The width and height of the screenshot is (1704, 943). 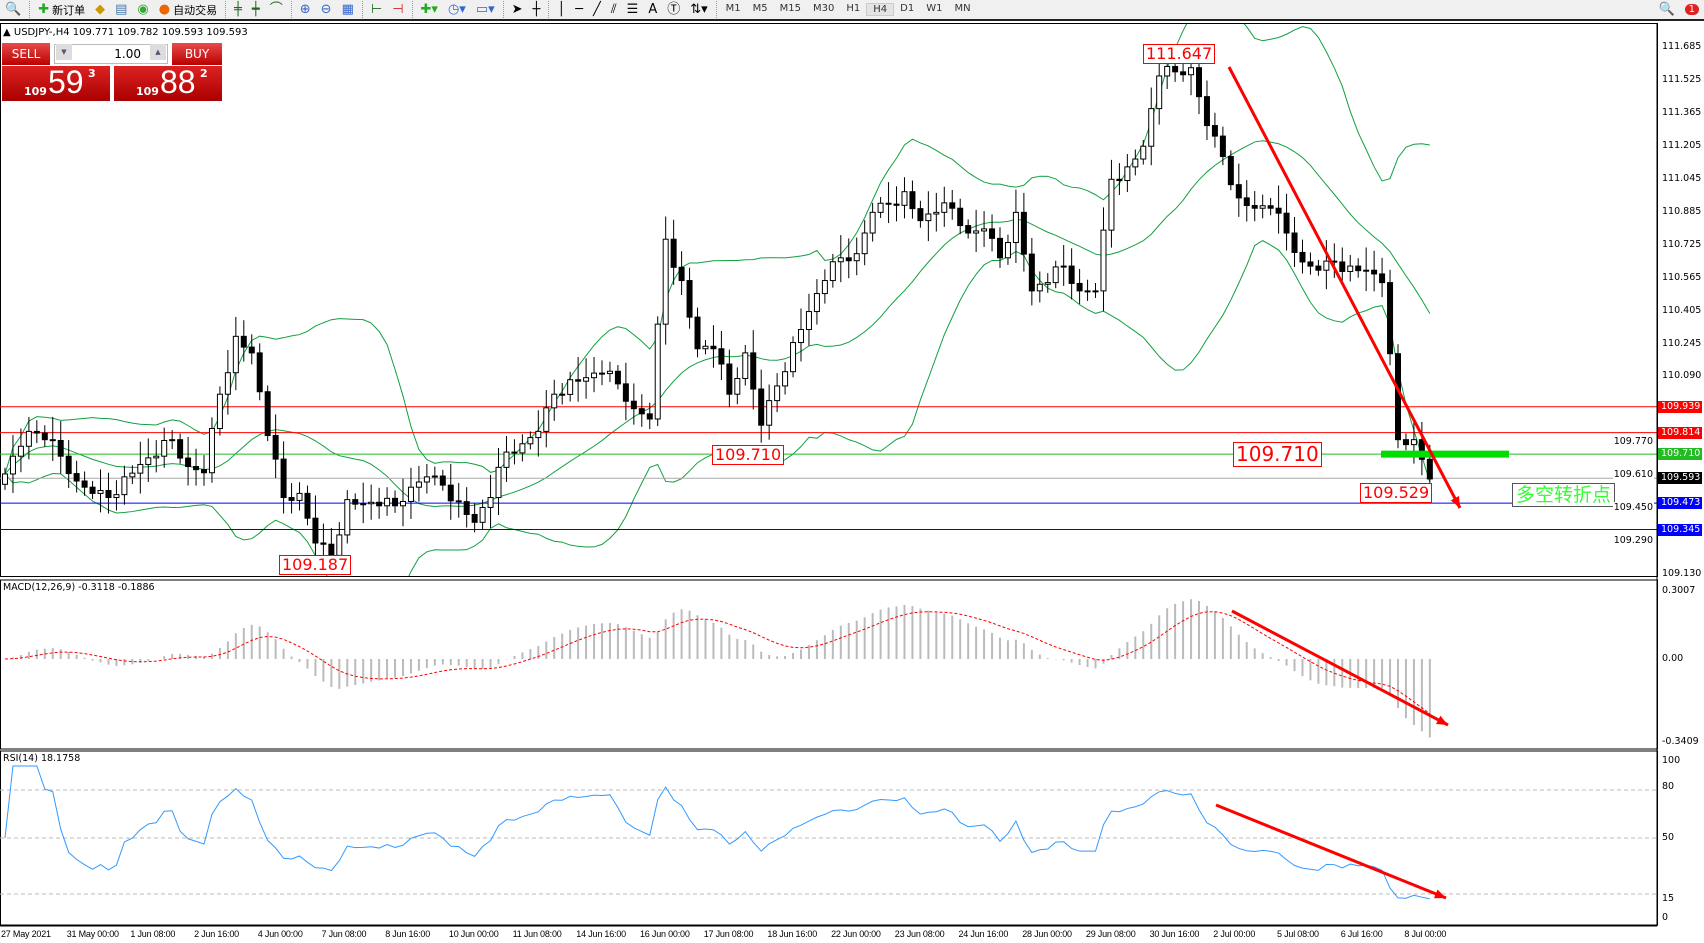 I want to click on indicators-button: ✚▾, so click(x=429, y=9).